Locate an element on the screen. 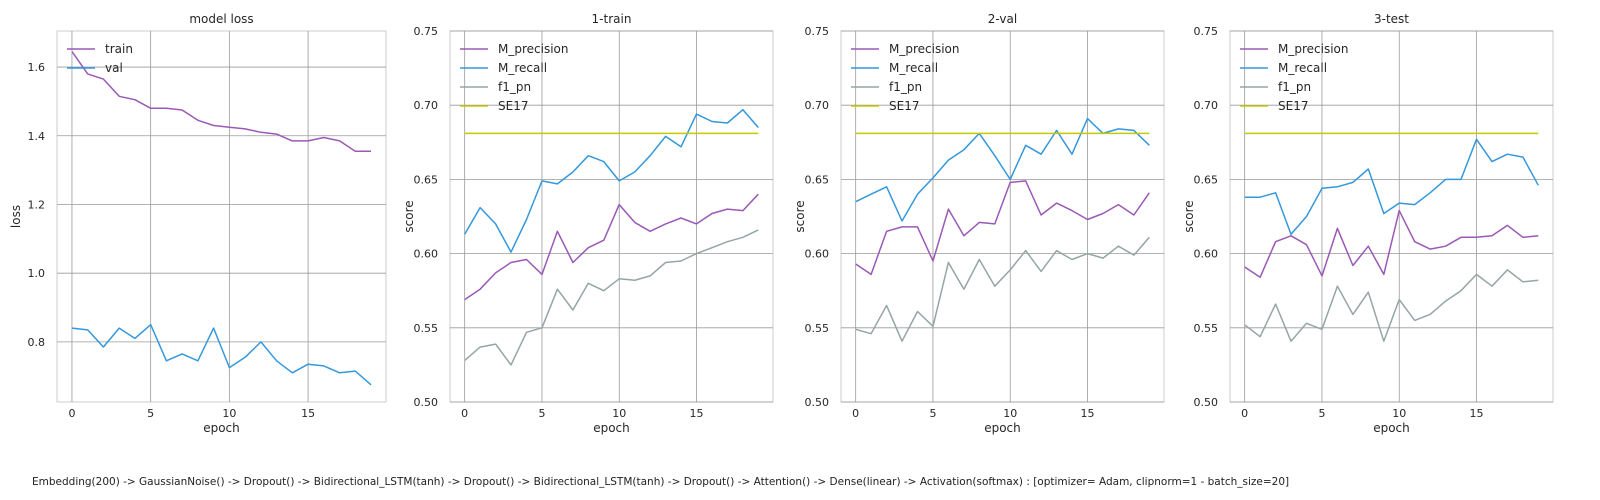 This screenshot has height=500, width=1600. y-tick-label: 1.4 is located at coordinates (37, 136).